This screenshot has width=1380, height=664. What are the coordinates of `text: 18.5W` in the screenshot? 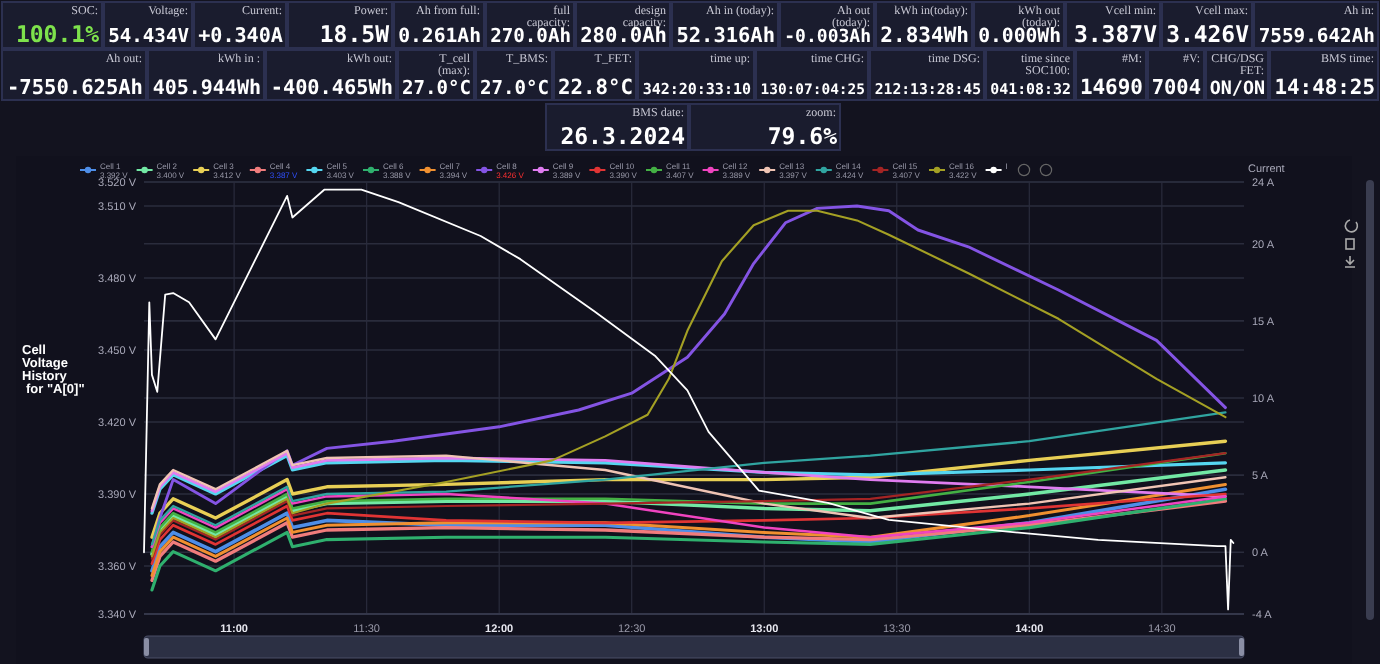 It's located at (354, 34).